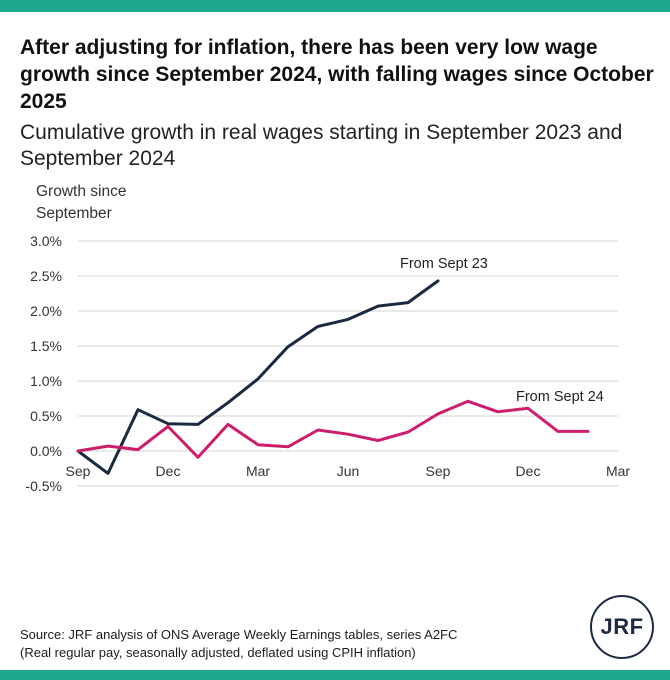 Image resolution: width=670 pixels, height=680 pixels. I want to click on series-label-sept-24: From Sept 24, so click(560, 397).